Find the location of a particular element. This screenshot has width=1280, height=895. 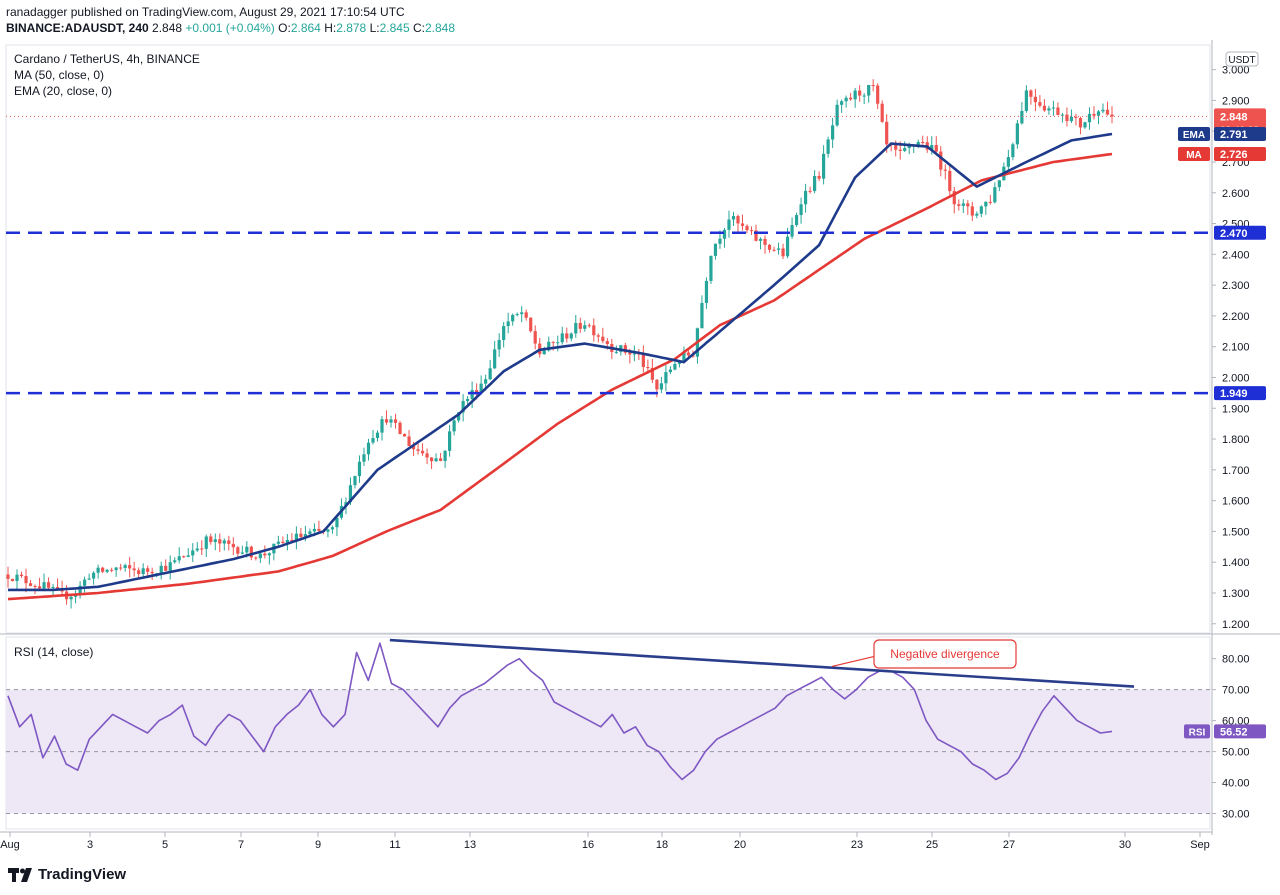

close-value: 2.848 is located at coordinates (439, 28).